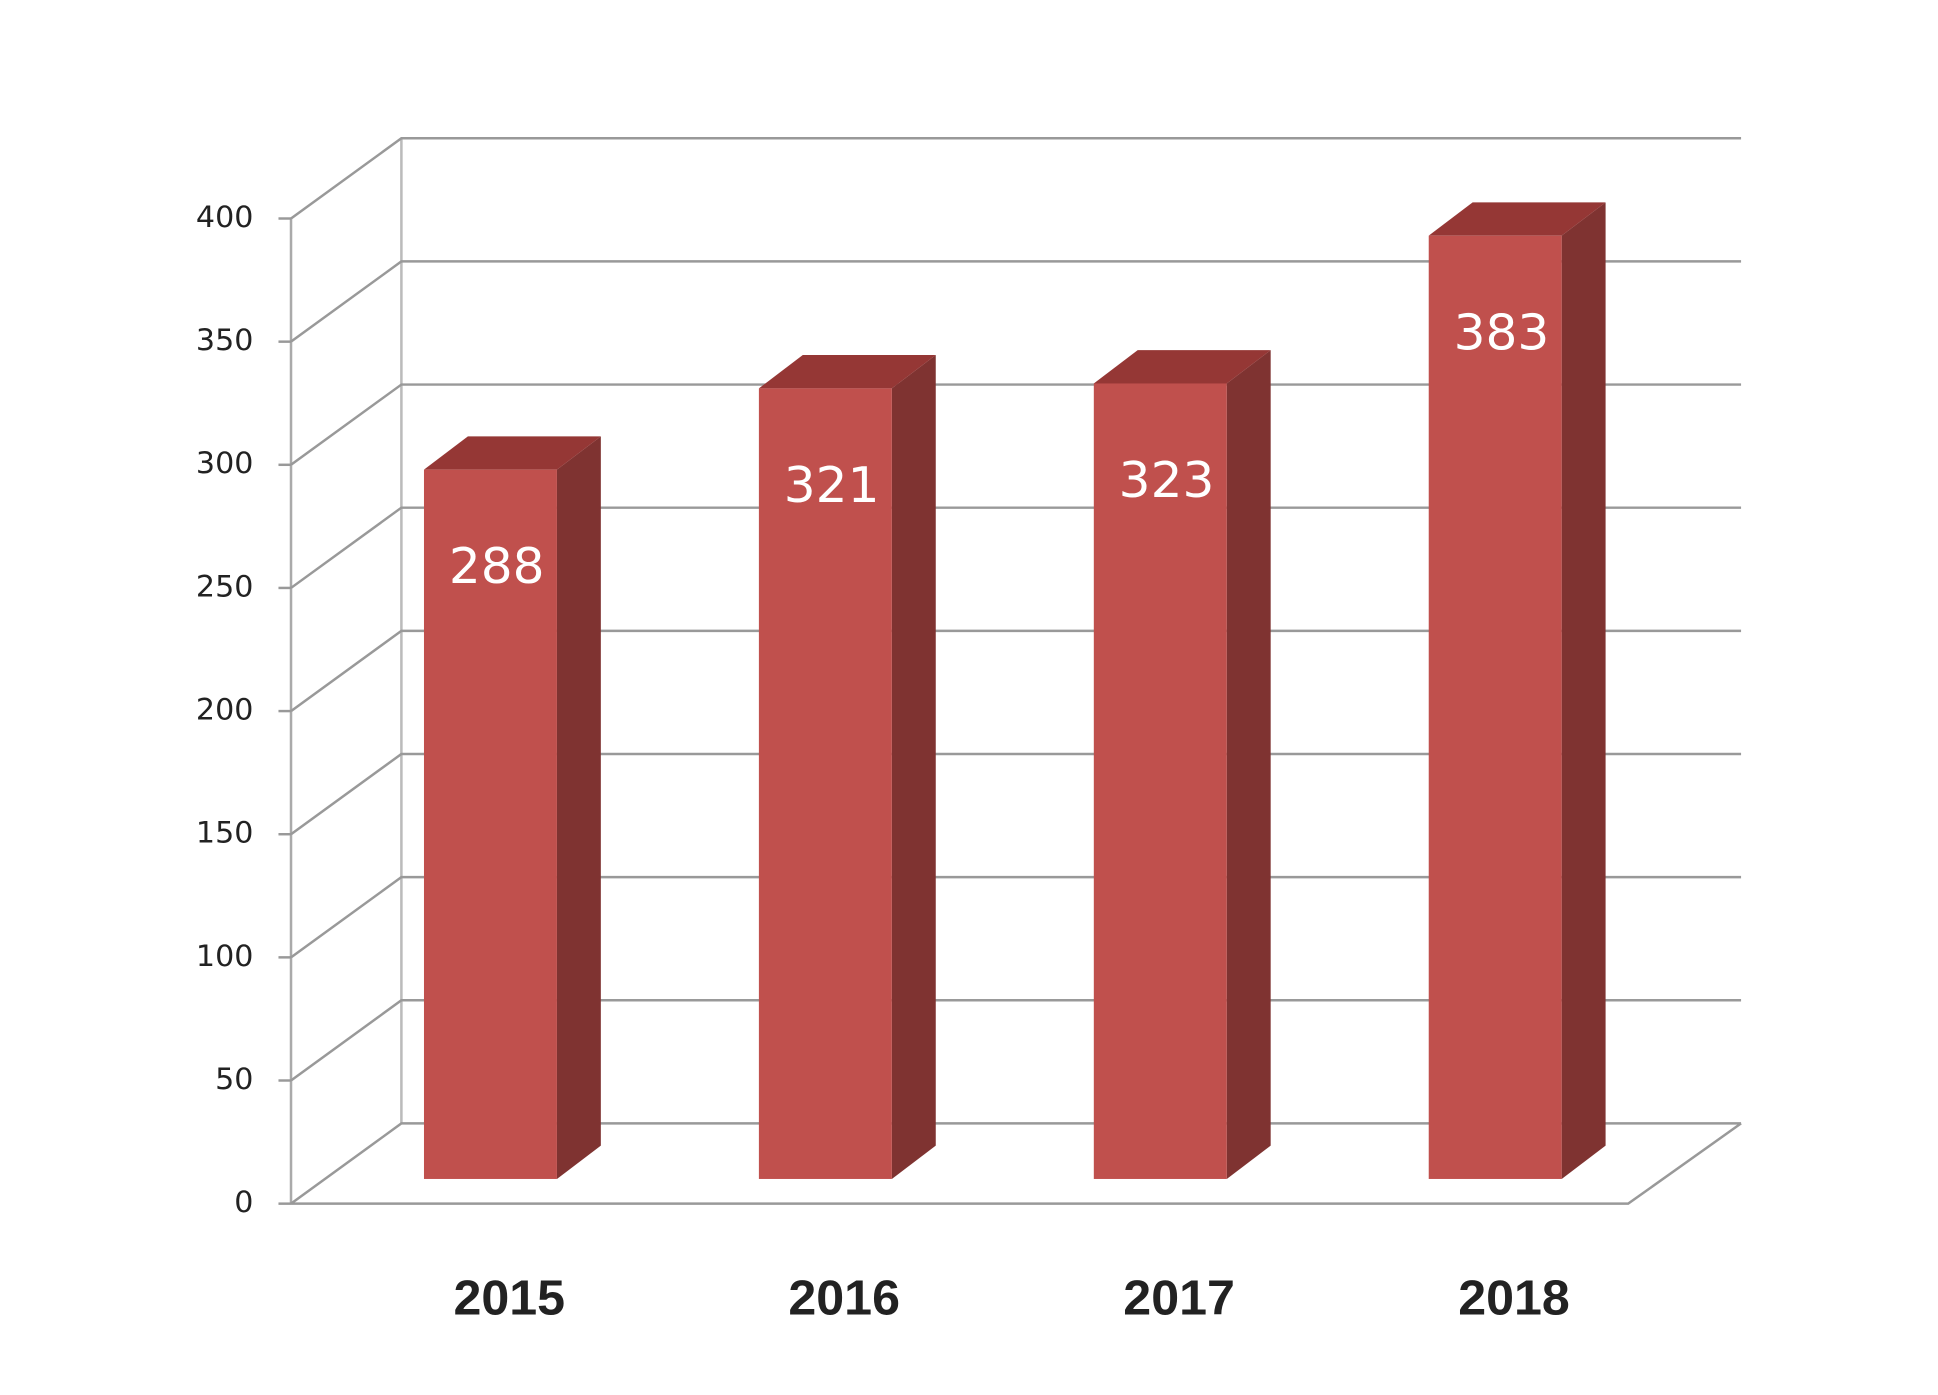 The width and height of the screenshot is (1938, 1395). What do you see at coordinates (1179, 1298) in the screenshot?
I see `x-tick-label: 2017` at bounding box center [1179, 1298].